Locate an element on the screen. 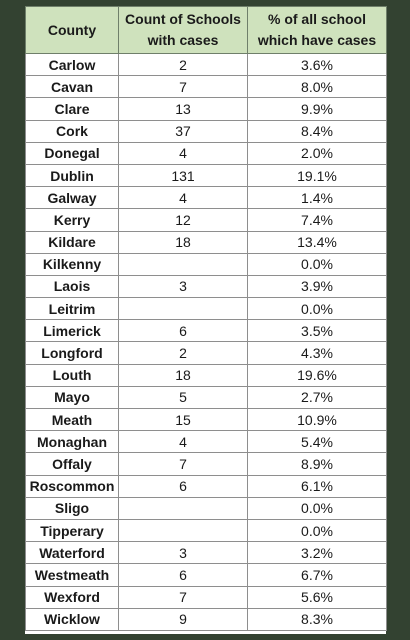 The image size is (410, 640). percent-cell: 2.7% is located at coordinates (317, 397).